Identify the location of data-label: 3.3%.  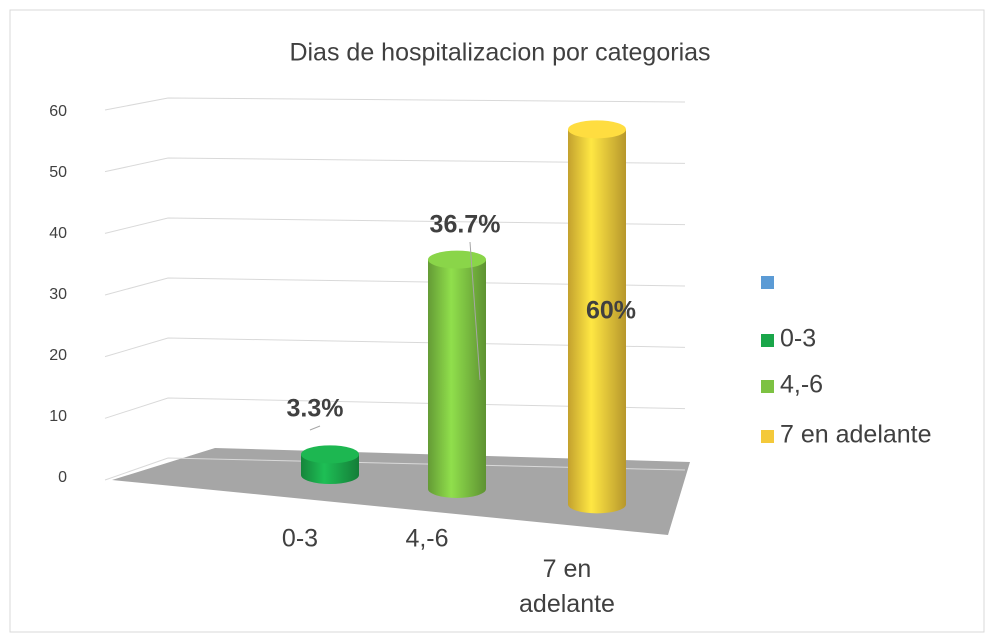
(315, 409).